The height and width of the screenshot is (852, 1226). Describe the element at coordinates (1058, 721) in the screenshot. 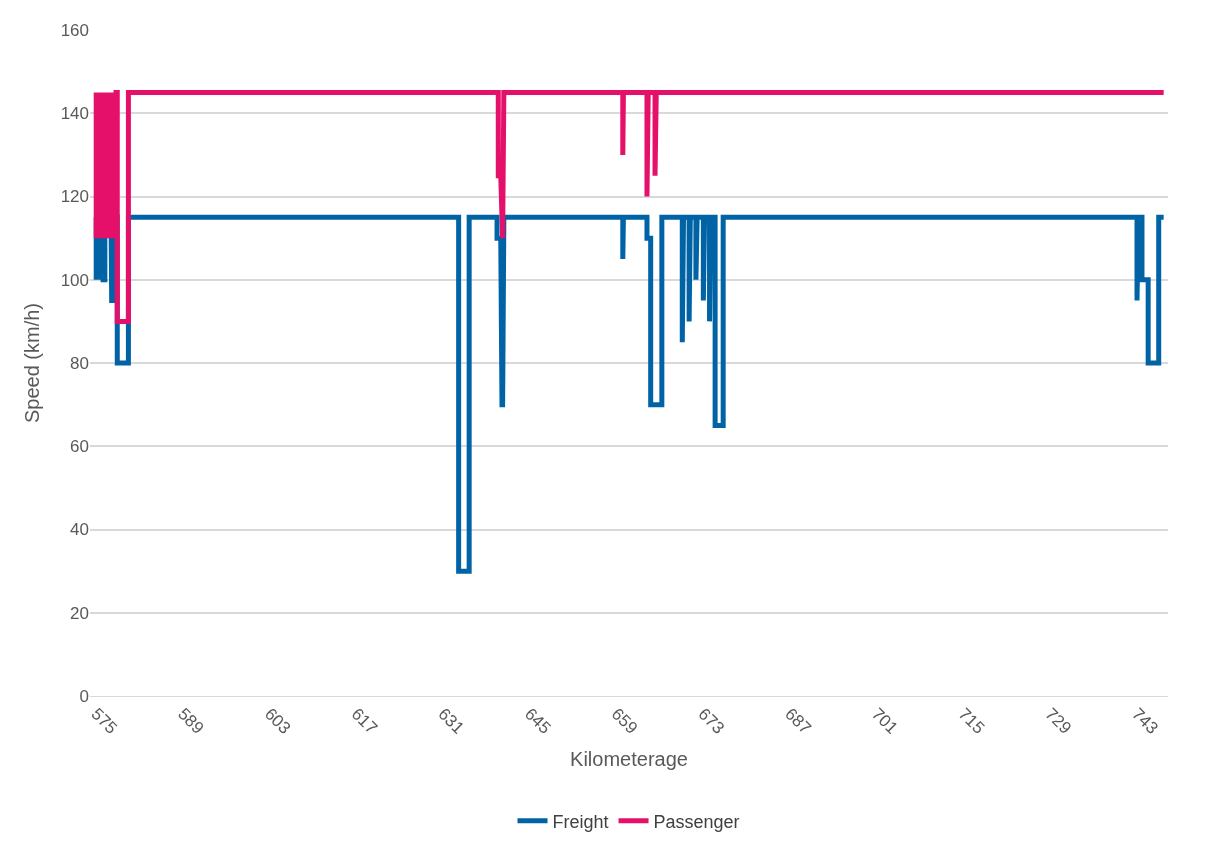

I see `x-tick-label: 729` at that location.